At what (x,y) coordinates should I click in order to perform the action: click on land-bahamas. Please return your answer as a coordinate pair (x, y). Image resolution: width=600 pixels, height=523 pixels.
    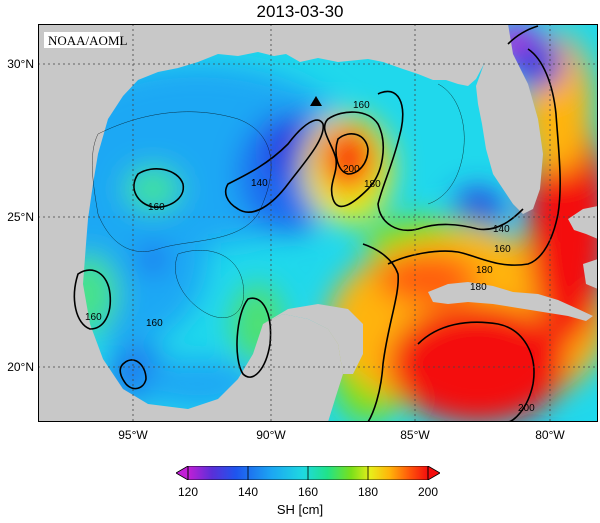
    Looking at the image, I should click on (583, 222).